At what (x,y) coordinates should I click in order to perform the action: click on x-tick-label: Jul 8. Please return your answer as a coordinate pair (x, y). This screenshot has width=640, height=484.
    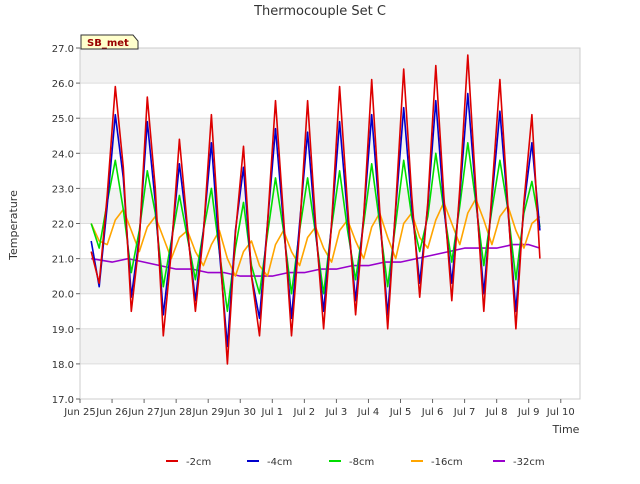
    Looking at the image, I should click on (496, 412).